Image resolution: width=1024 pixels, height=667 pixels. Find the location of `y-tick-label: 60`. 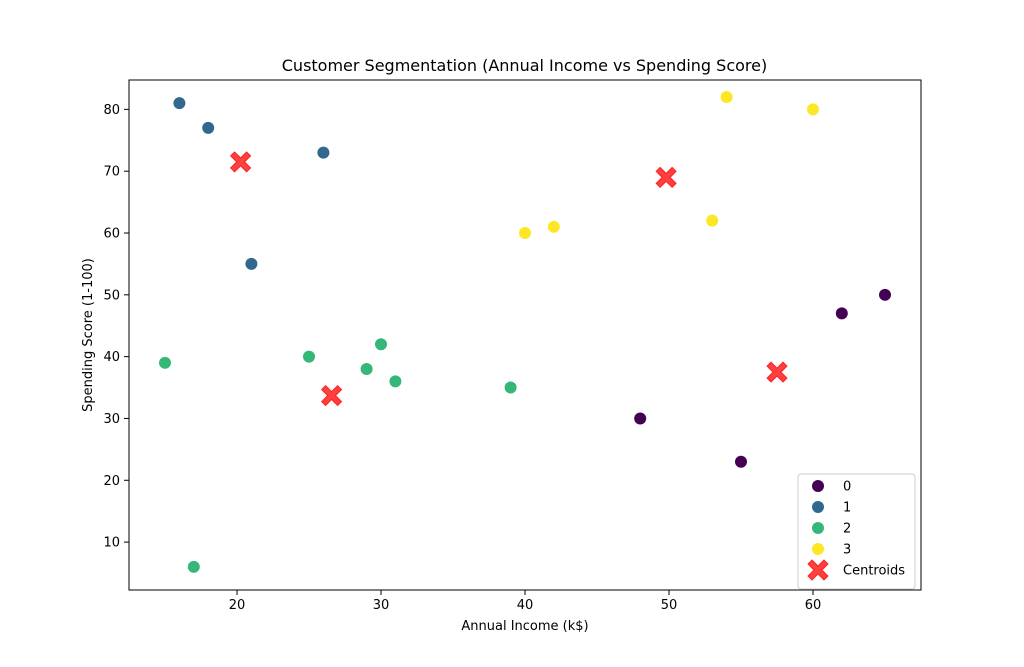

y-tick-label: 60 is located at coordinates (111, 234).